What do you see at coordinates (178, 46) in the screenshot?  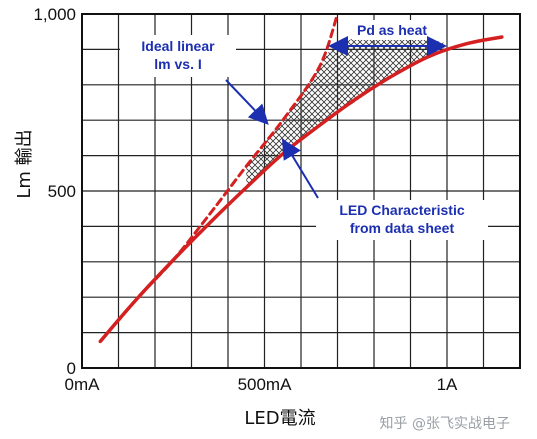 I see `ideal-linear-label-line1: Ideal linear` at bounding box center [178, 46].